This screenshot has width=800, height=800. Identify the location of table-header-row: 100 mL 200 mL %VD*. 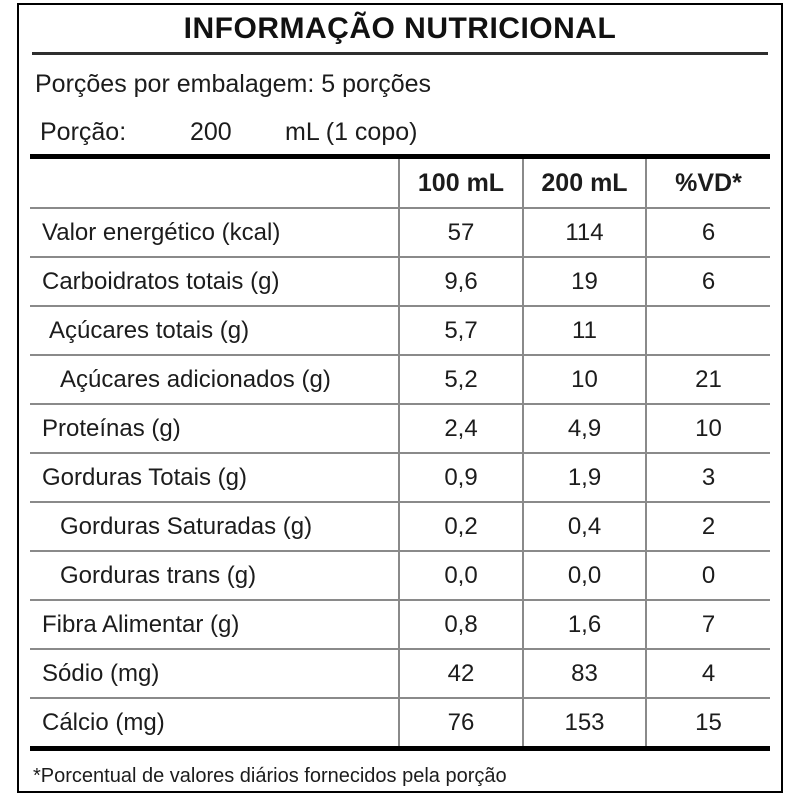
(400, 183).